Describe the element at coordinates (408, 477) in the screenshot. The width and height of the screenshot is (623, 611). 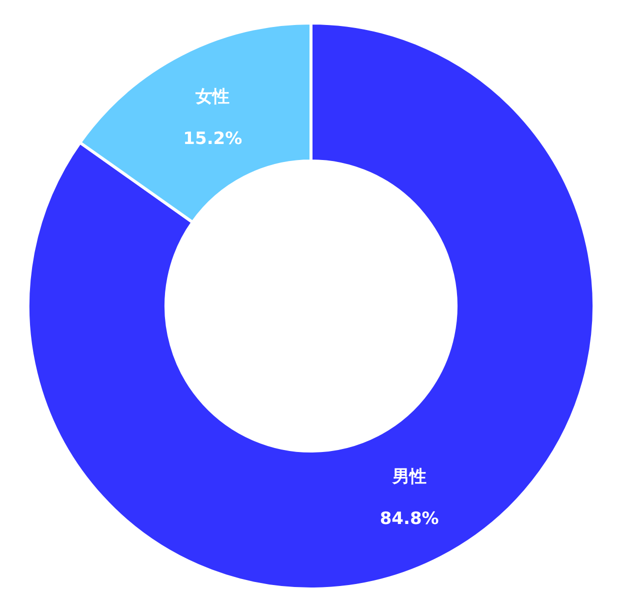
I see `slice-label: 男性` at that location.